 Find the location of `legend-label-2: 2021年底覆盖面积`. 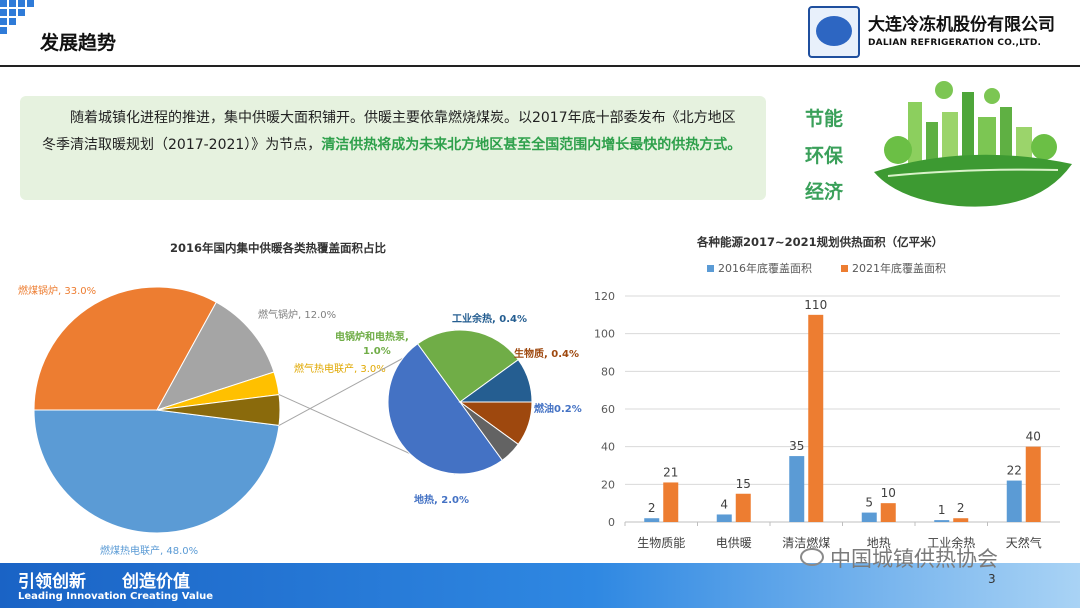

legend-label-2: 2021年底覆盖面积 is located at coordinates (899, 268).